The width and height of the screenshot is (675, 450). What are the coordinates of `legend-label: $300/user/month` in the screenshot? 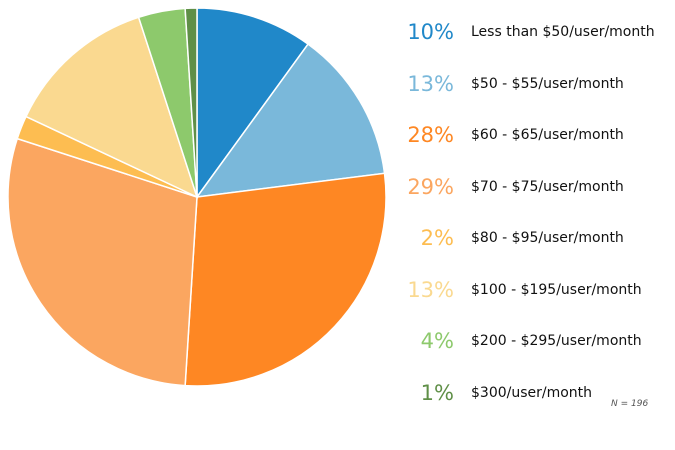 It's located at (532, 392).